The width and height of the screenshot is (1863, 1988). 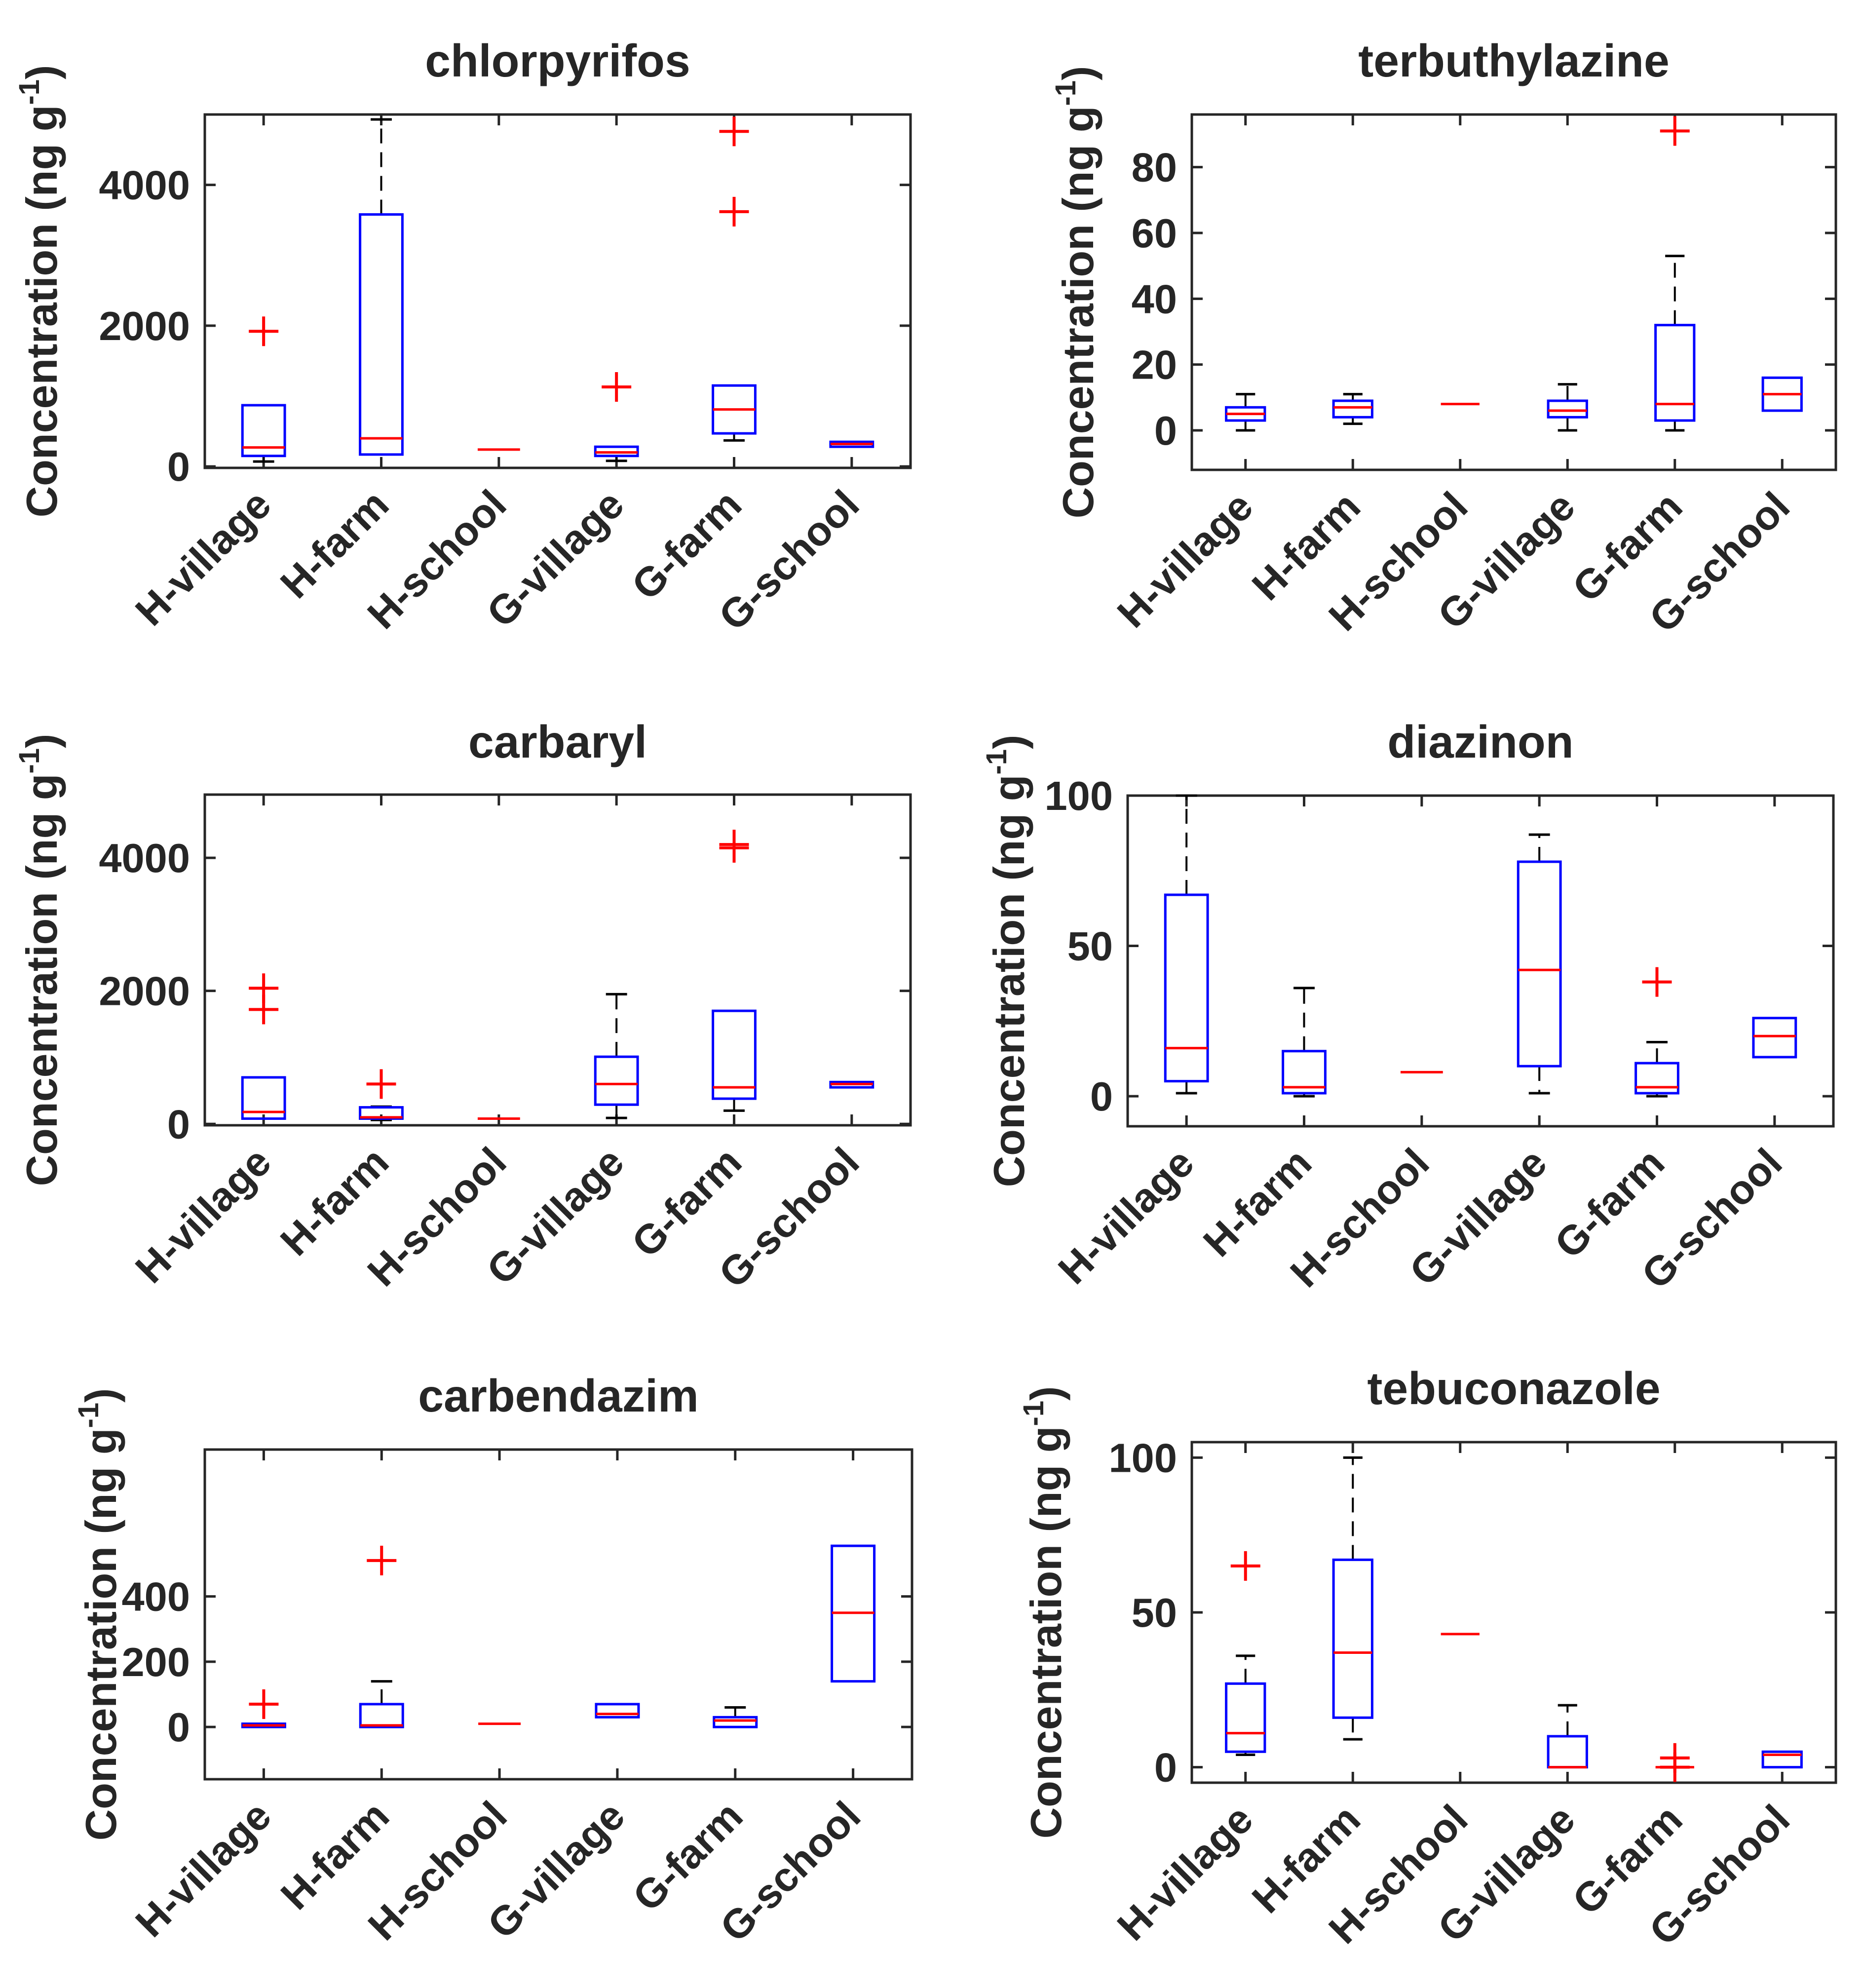 I want to click on y-tick-label: 40, so click(x=1155, y=299).